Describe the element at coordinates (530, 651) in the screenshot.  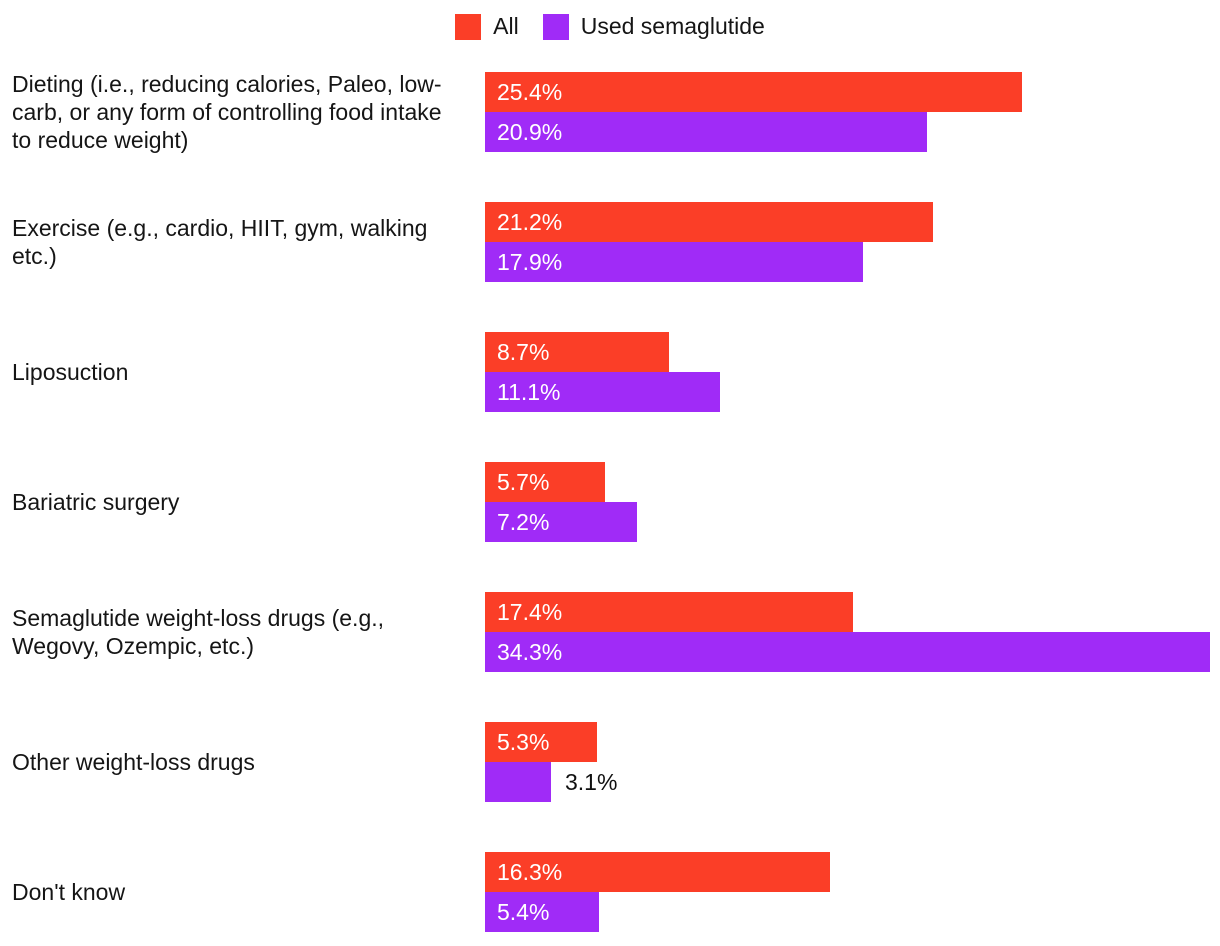
I see `bar-value-label: 34.3%` at that location.